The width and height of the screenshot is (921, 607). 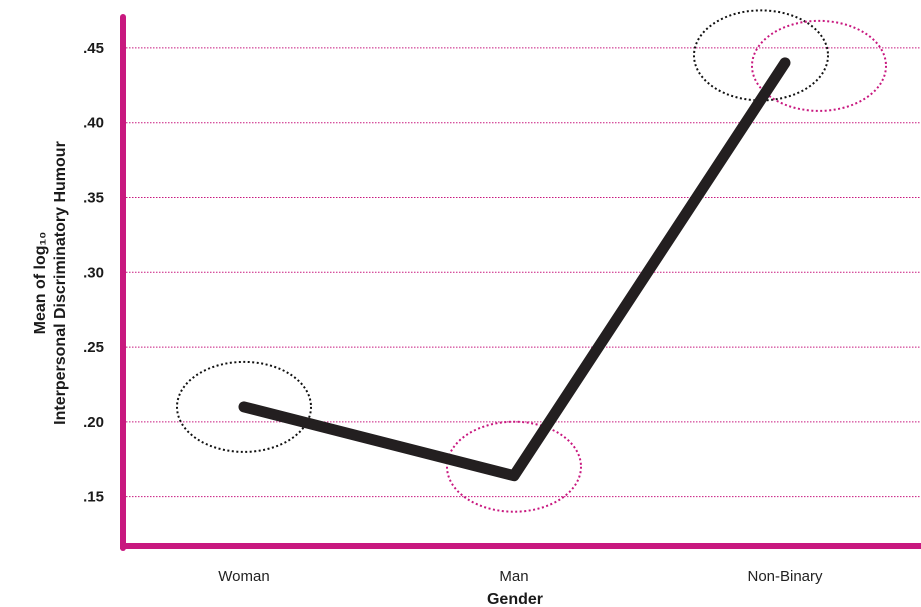 I want to click on y-tick-label: .40, so click(x=93, y=123).